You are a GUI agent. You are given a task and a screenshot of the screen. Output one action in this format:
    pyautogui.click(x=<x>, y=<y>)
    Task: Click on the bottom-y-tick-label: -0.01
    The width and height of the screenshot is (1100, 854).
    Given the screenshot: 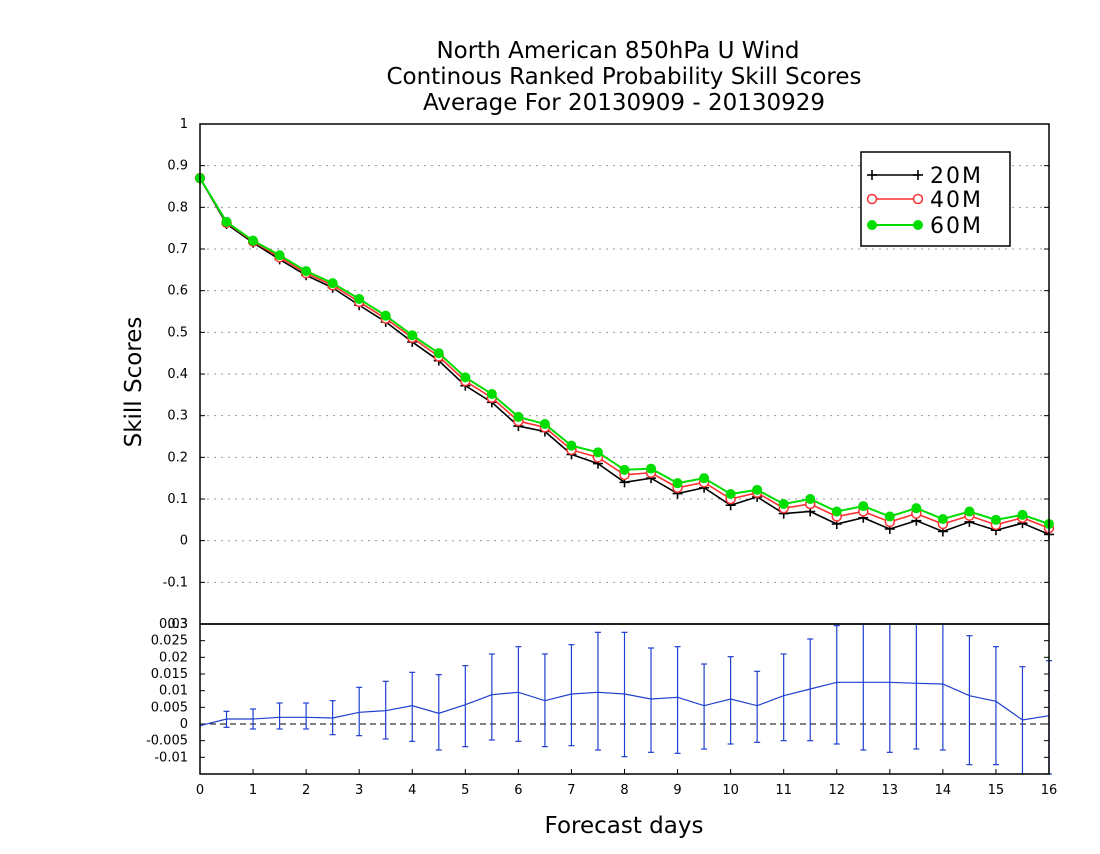 What is the action you would take?
    pyautogui.click(x=171, y=757)
    